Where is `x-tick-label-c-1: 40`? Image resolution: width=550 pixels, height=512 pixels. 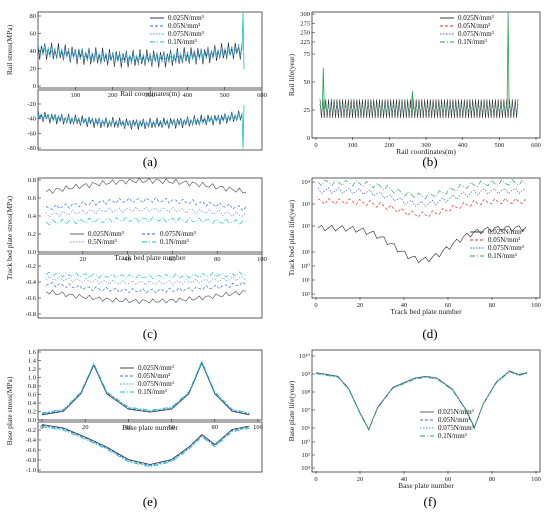
x-tick-label-c-1: 40 is located at coordinates (127, 259).